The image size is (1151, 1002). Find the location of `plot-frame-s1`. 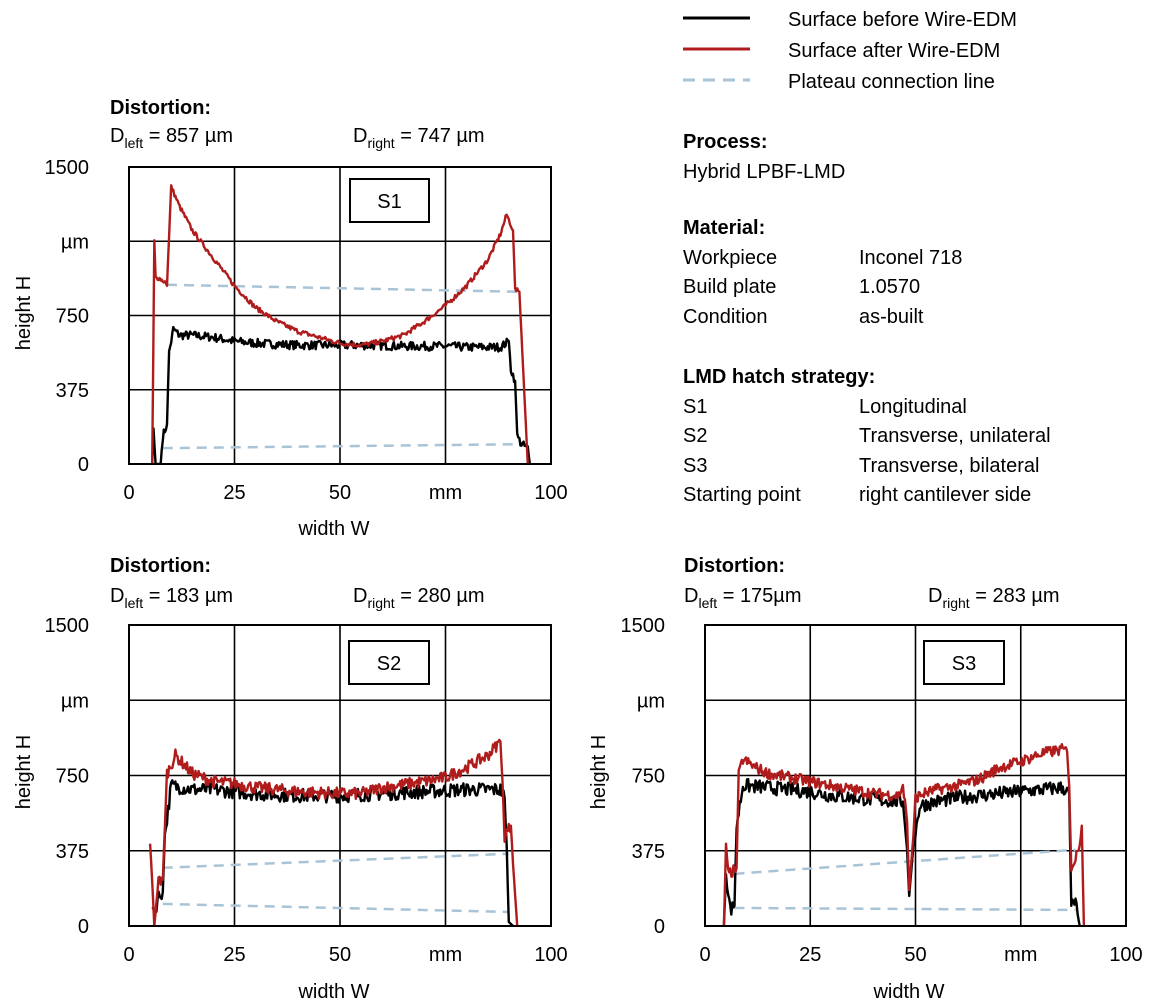

plot-frame-s1 is located at coordinates (340, 315).